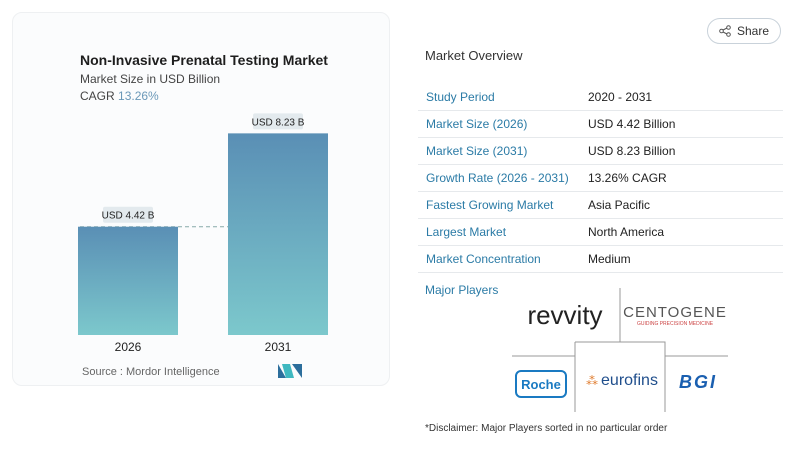  What do you see at coordinates (675, 324) in the screenshot?
I see `centogene-tagline: GUIDING PRECISION MEDICINE` at bounding box center [675, 324].